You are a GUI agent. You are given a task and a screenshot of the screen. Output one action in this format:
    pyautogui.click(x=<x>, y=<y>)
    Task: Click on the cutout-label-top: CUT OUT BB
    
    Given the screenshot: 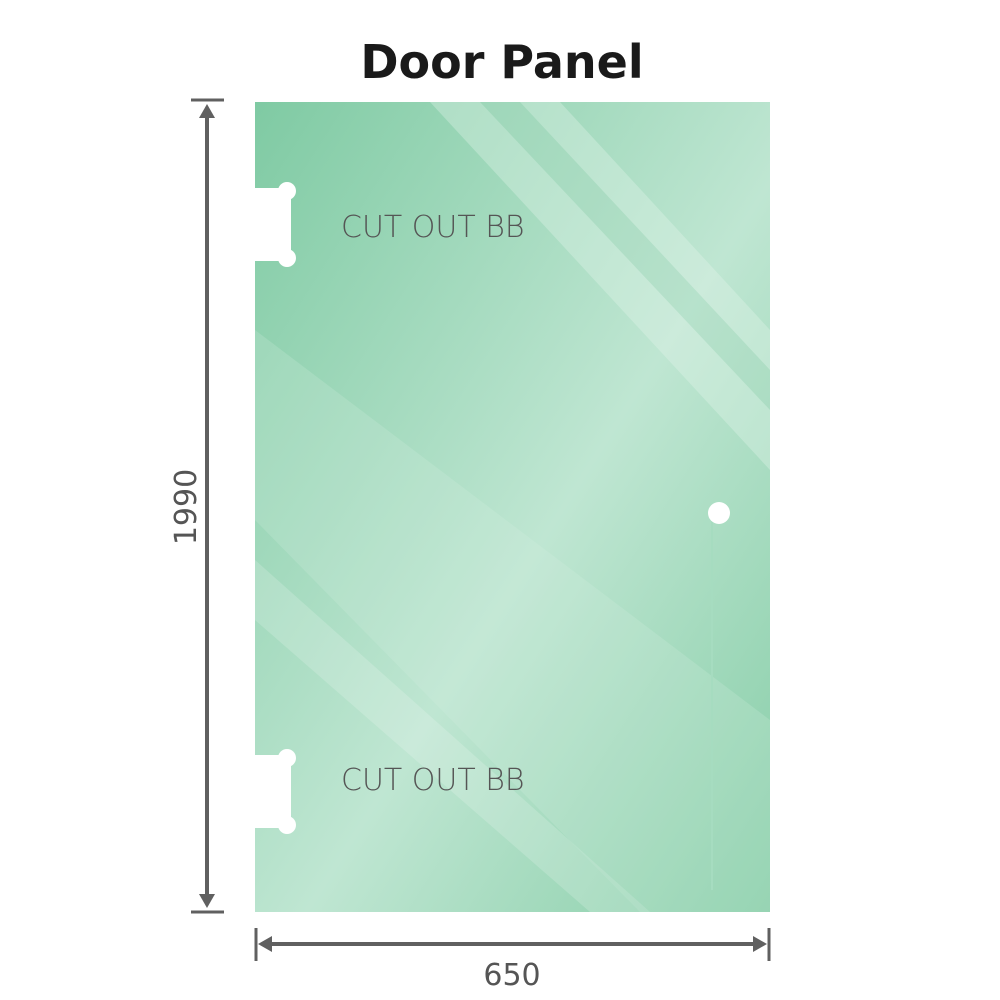 What is the action you would take?
    pyautogui.click(x=433, y=227)
    